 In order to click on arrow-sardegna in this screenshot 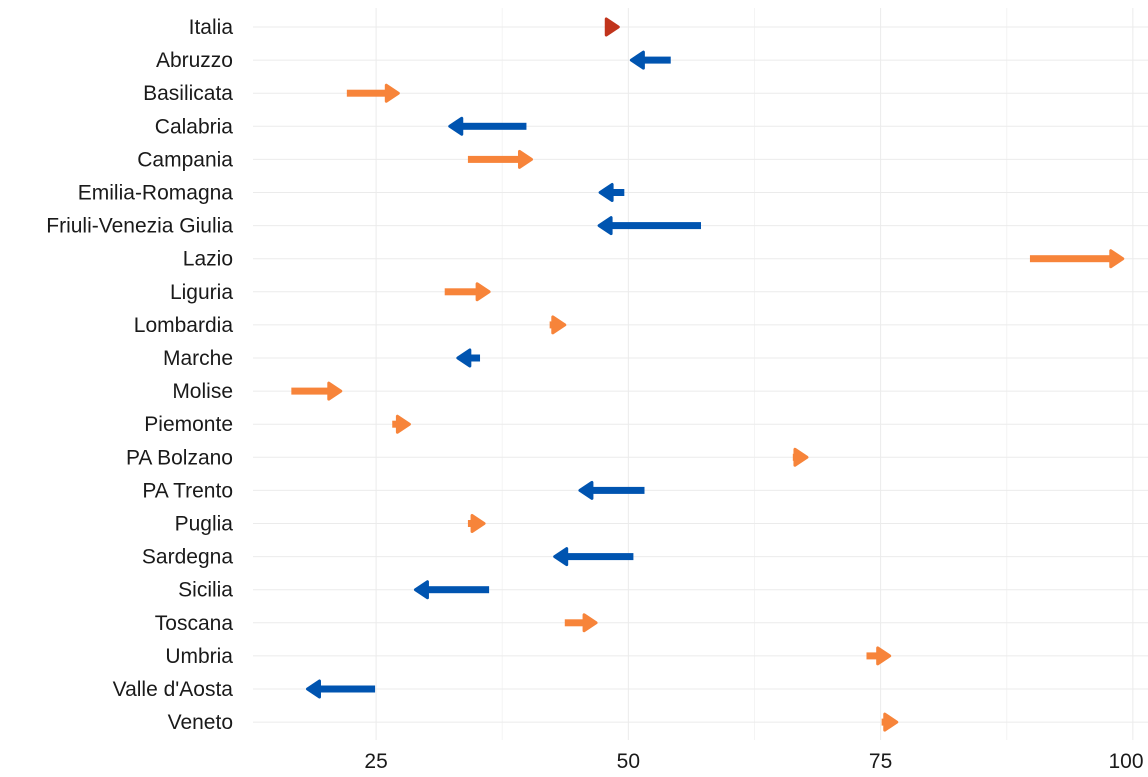, I will do `click(593, 557)`.